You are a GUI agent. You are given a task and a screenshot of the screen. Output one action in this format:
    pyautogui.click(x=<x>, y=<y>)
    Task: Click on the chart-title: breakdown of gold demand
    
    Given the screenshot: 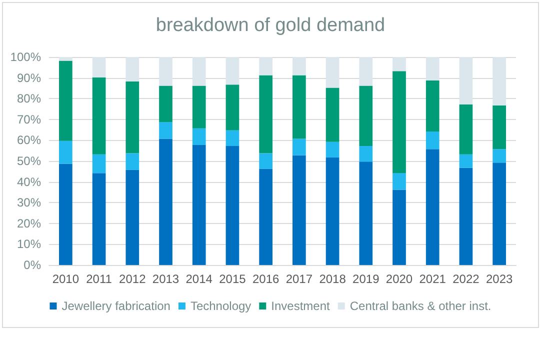 What is the action you would take?
    pyautogui.click(x=271, y=25)
    